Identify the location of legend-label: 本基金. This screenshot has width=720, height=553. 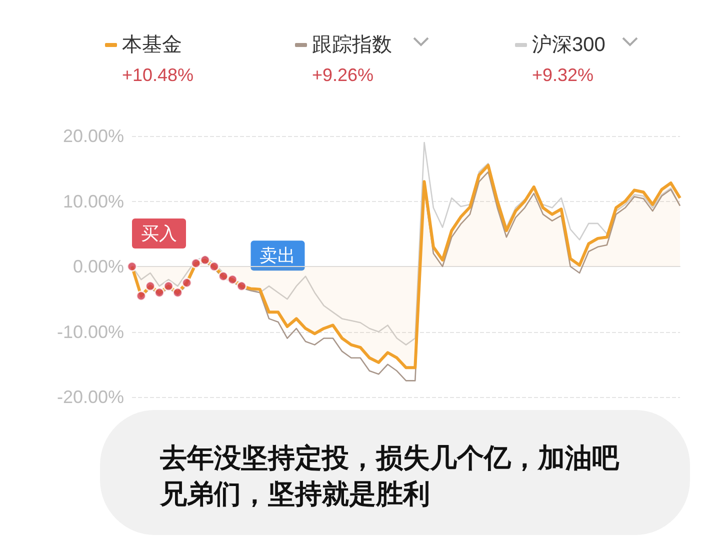
(152, 45).